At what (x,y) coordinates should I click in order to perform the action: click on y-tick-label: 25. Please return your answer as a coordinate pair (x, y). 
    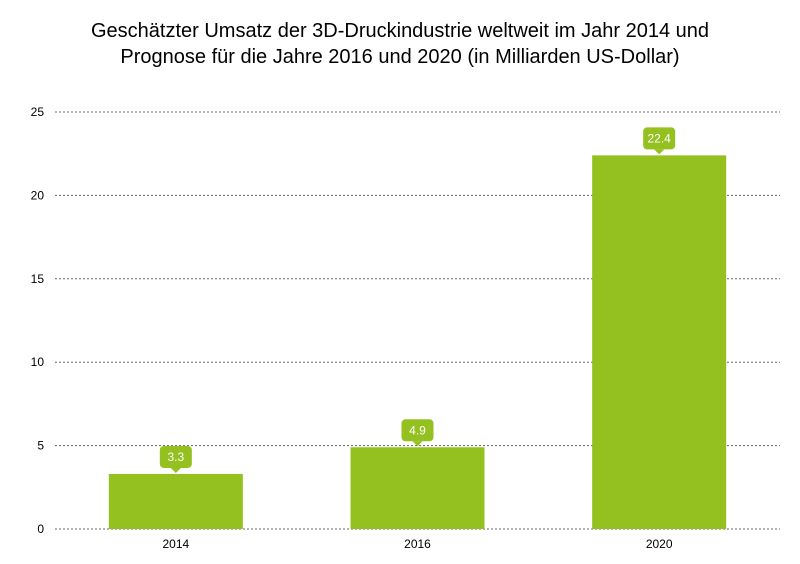
    Looking at the image, I should click on (38, 112).